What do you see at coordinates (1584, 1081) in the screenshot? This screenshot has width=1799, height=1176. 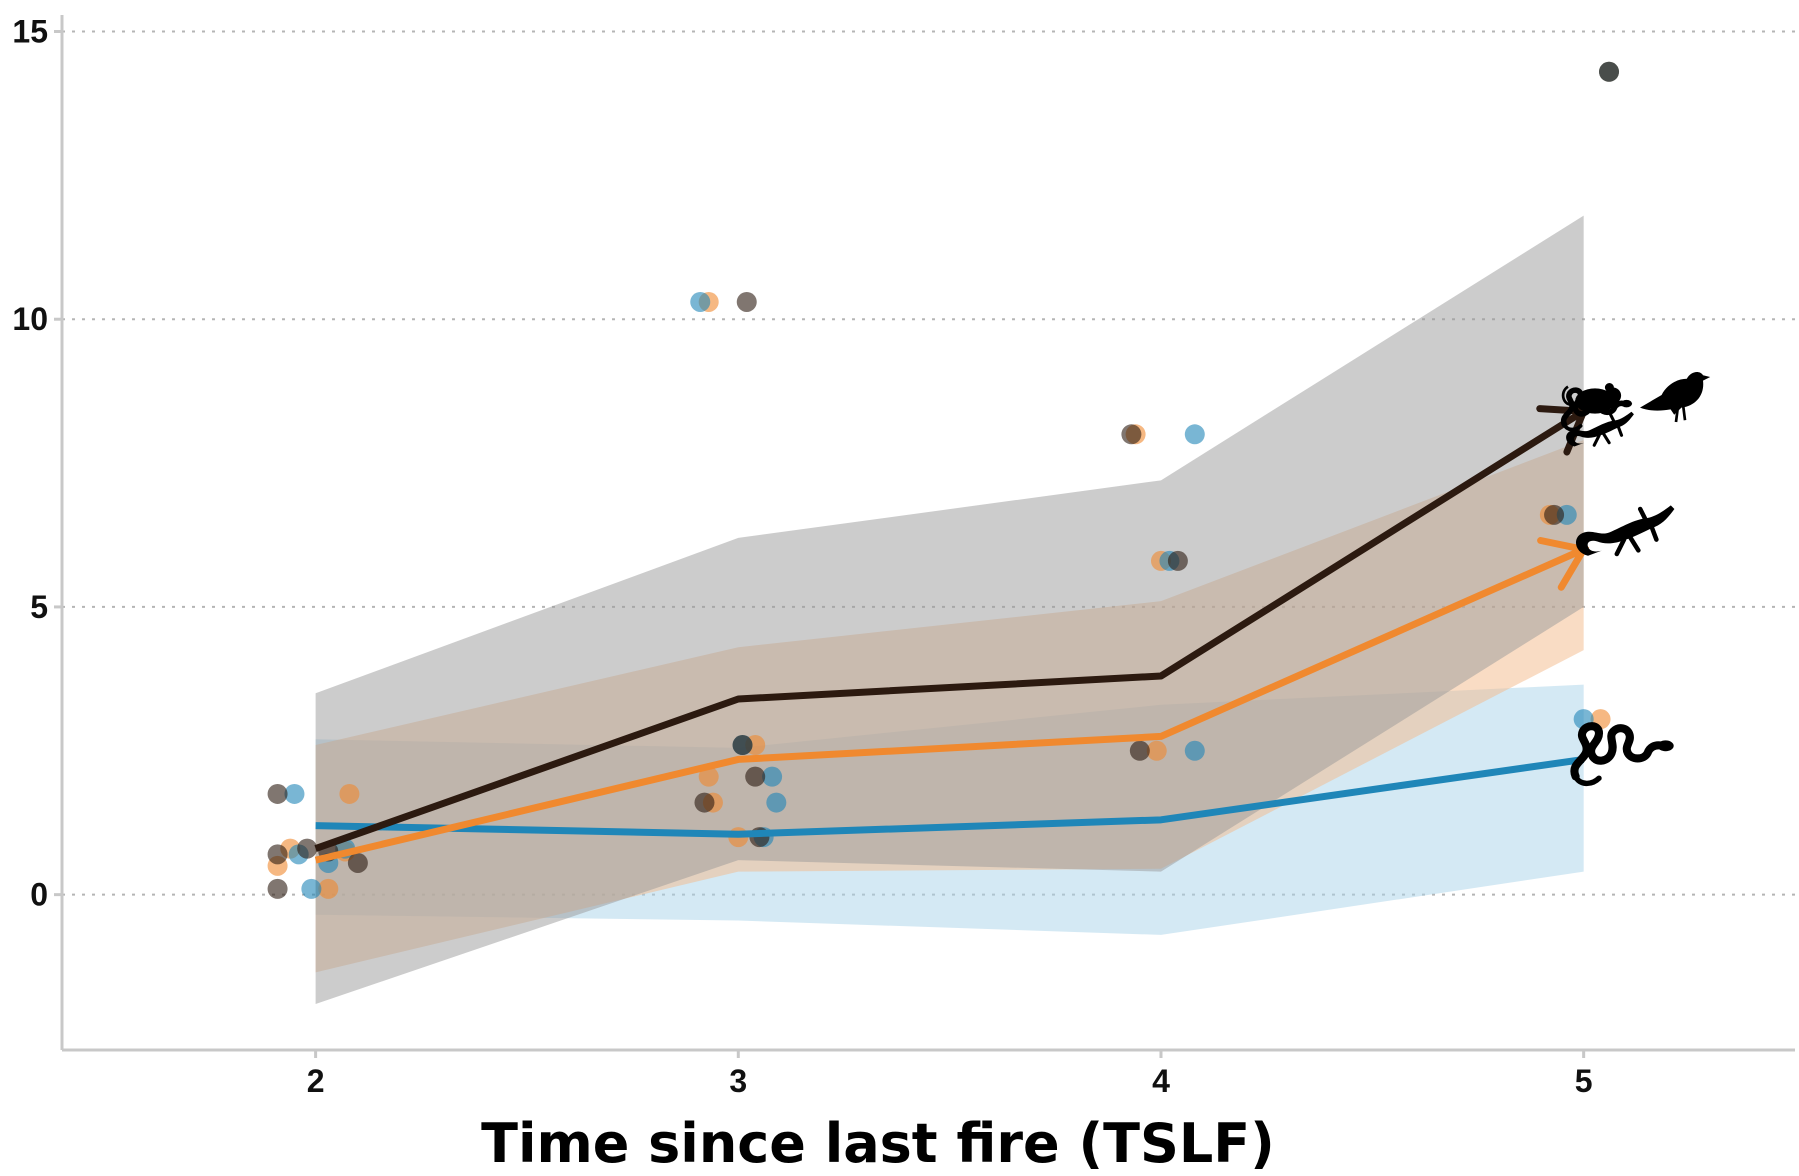 I see `x-tick-label: 5` at bounding box center [1584, 1081].